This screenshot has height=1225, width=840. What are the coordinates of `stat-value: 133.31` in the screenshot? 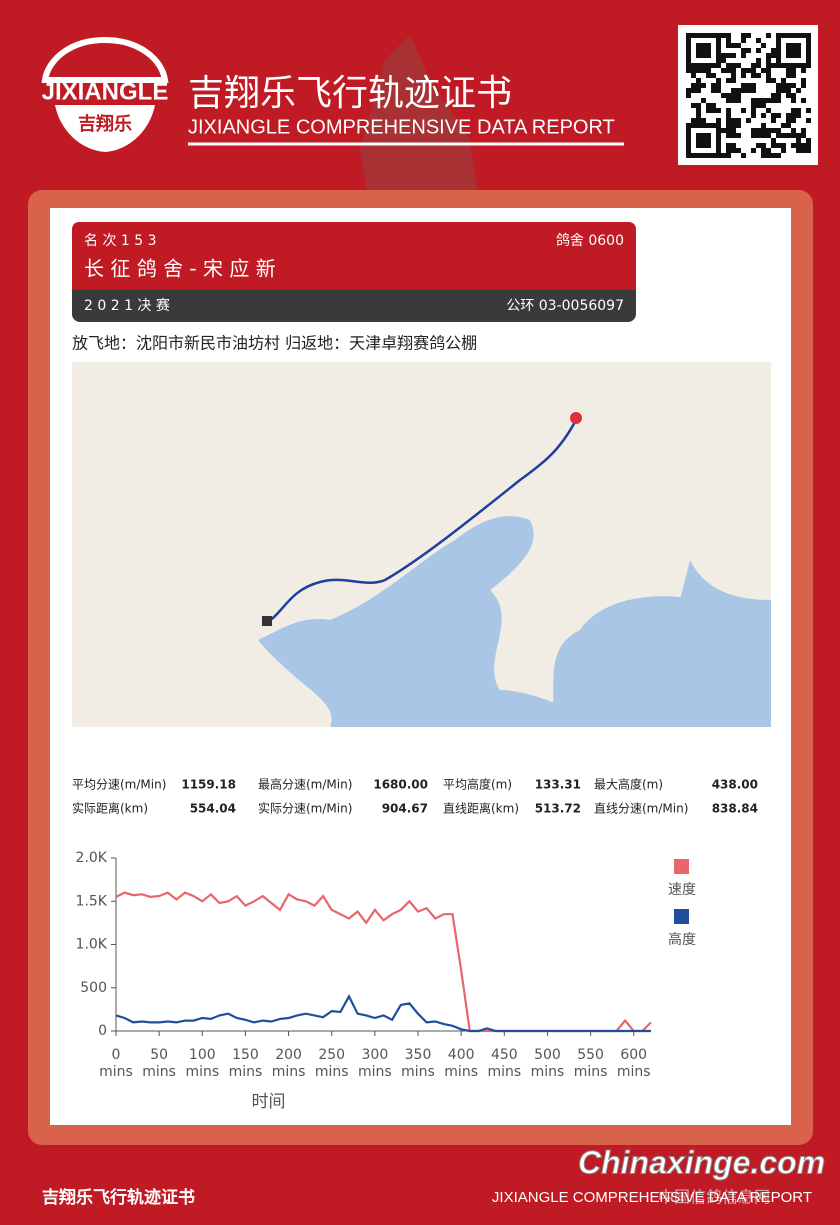 It's located at (558, 785).